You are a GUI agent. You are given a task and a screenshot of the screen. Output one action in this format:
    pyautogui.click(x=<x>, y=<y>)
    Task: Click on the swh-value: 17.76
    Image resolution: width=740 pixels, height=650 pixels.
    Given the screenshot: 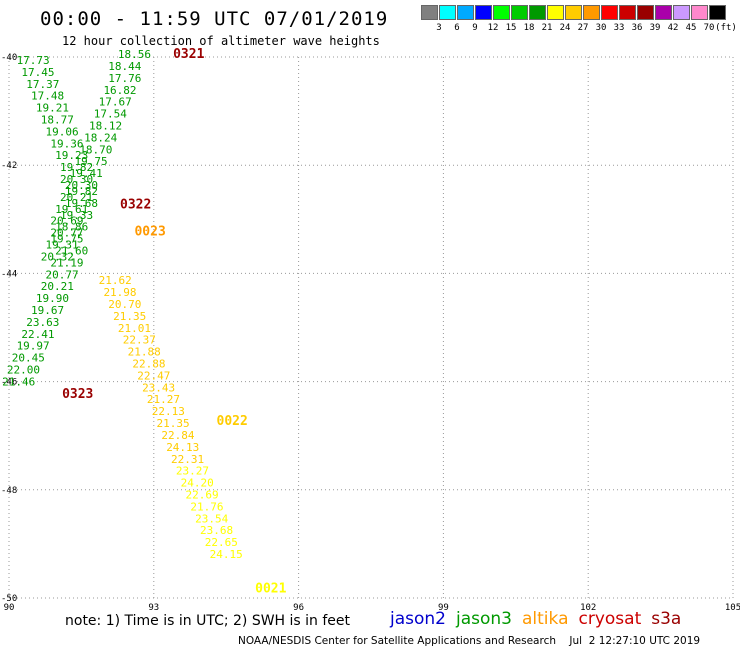 What is the action you would take?
    pyautogui.click(x=124, y=78)
    